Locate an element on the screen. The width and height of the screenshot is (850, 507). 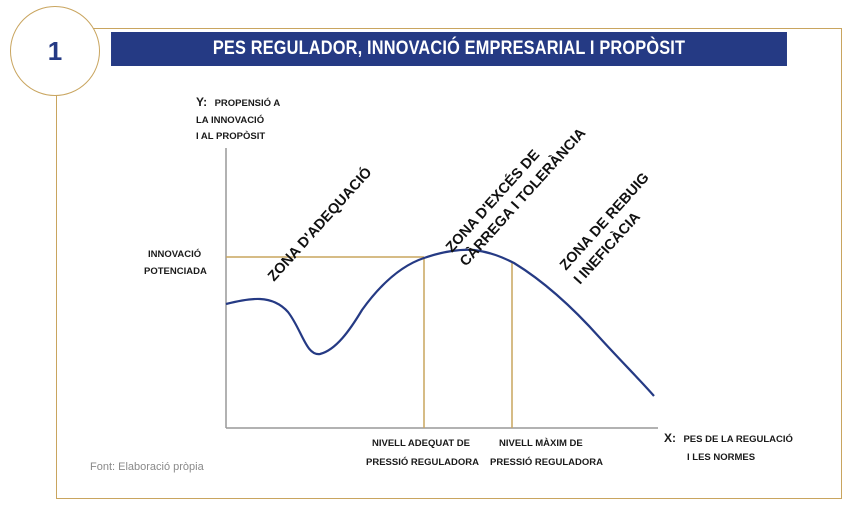
y-axis-line-3: I AL PROPÒSIT is located at coordinates (230, 136).